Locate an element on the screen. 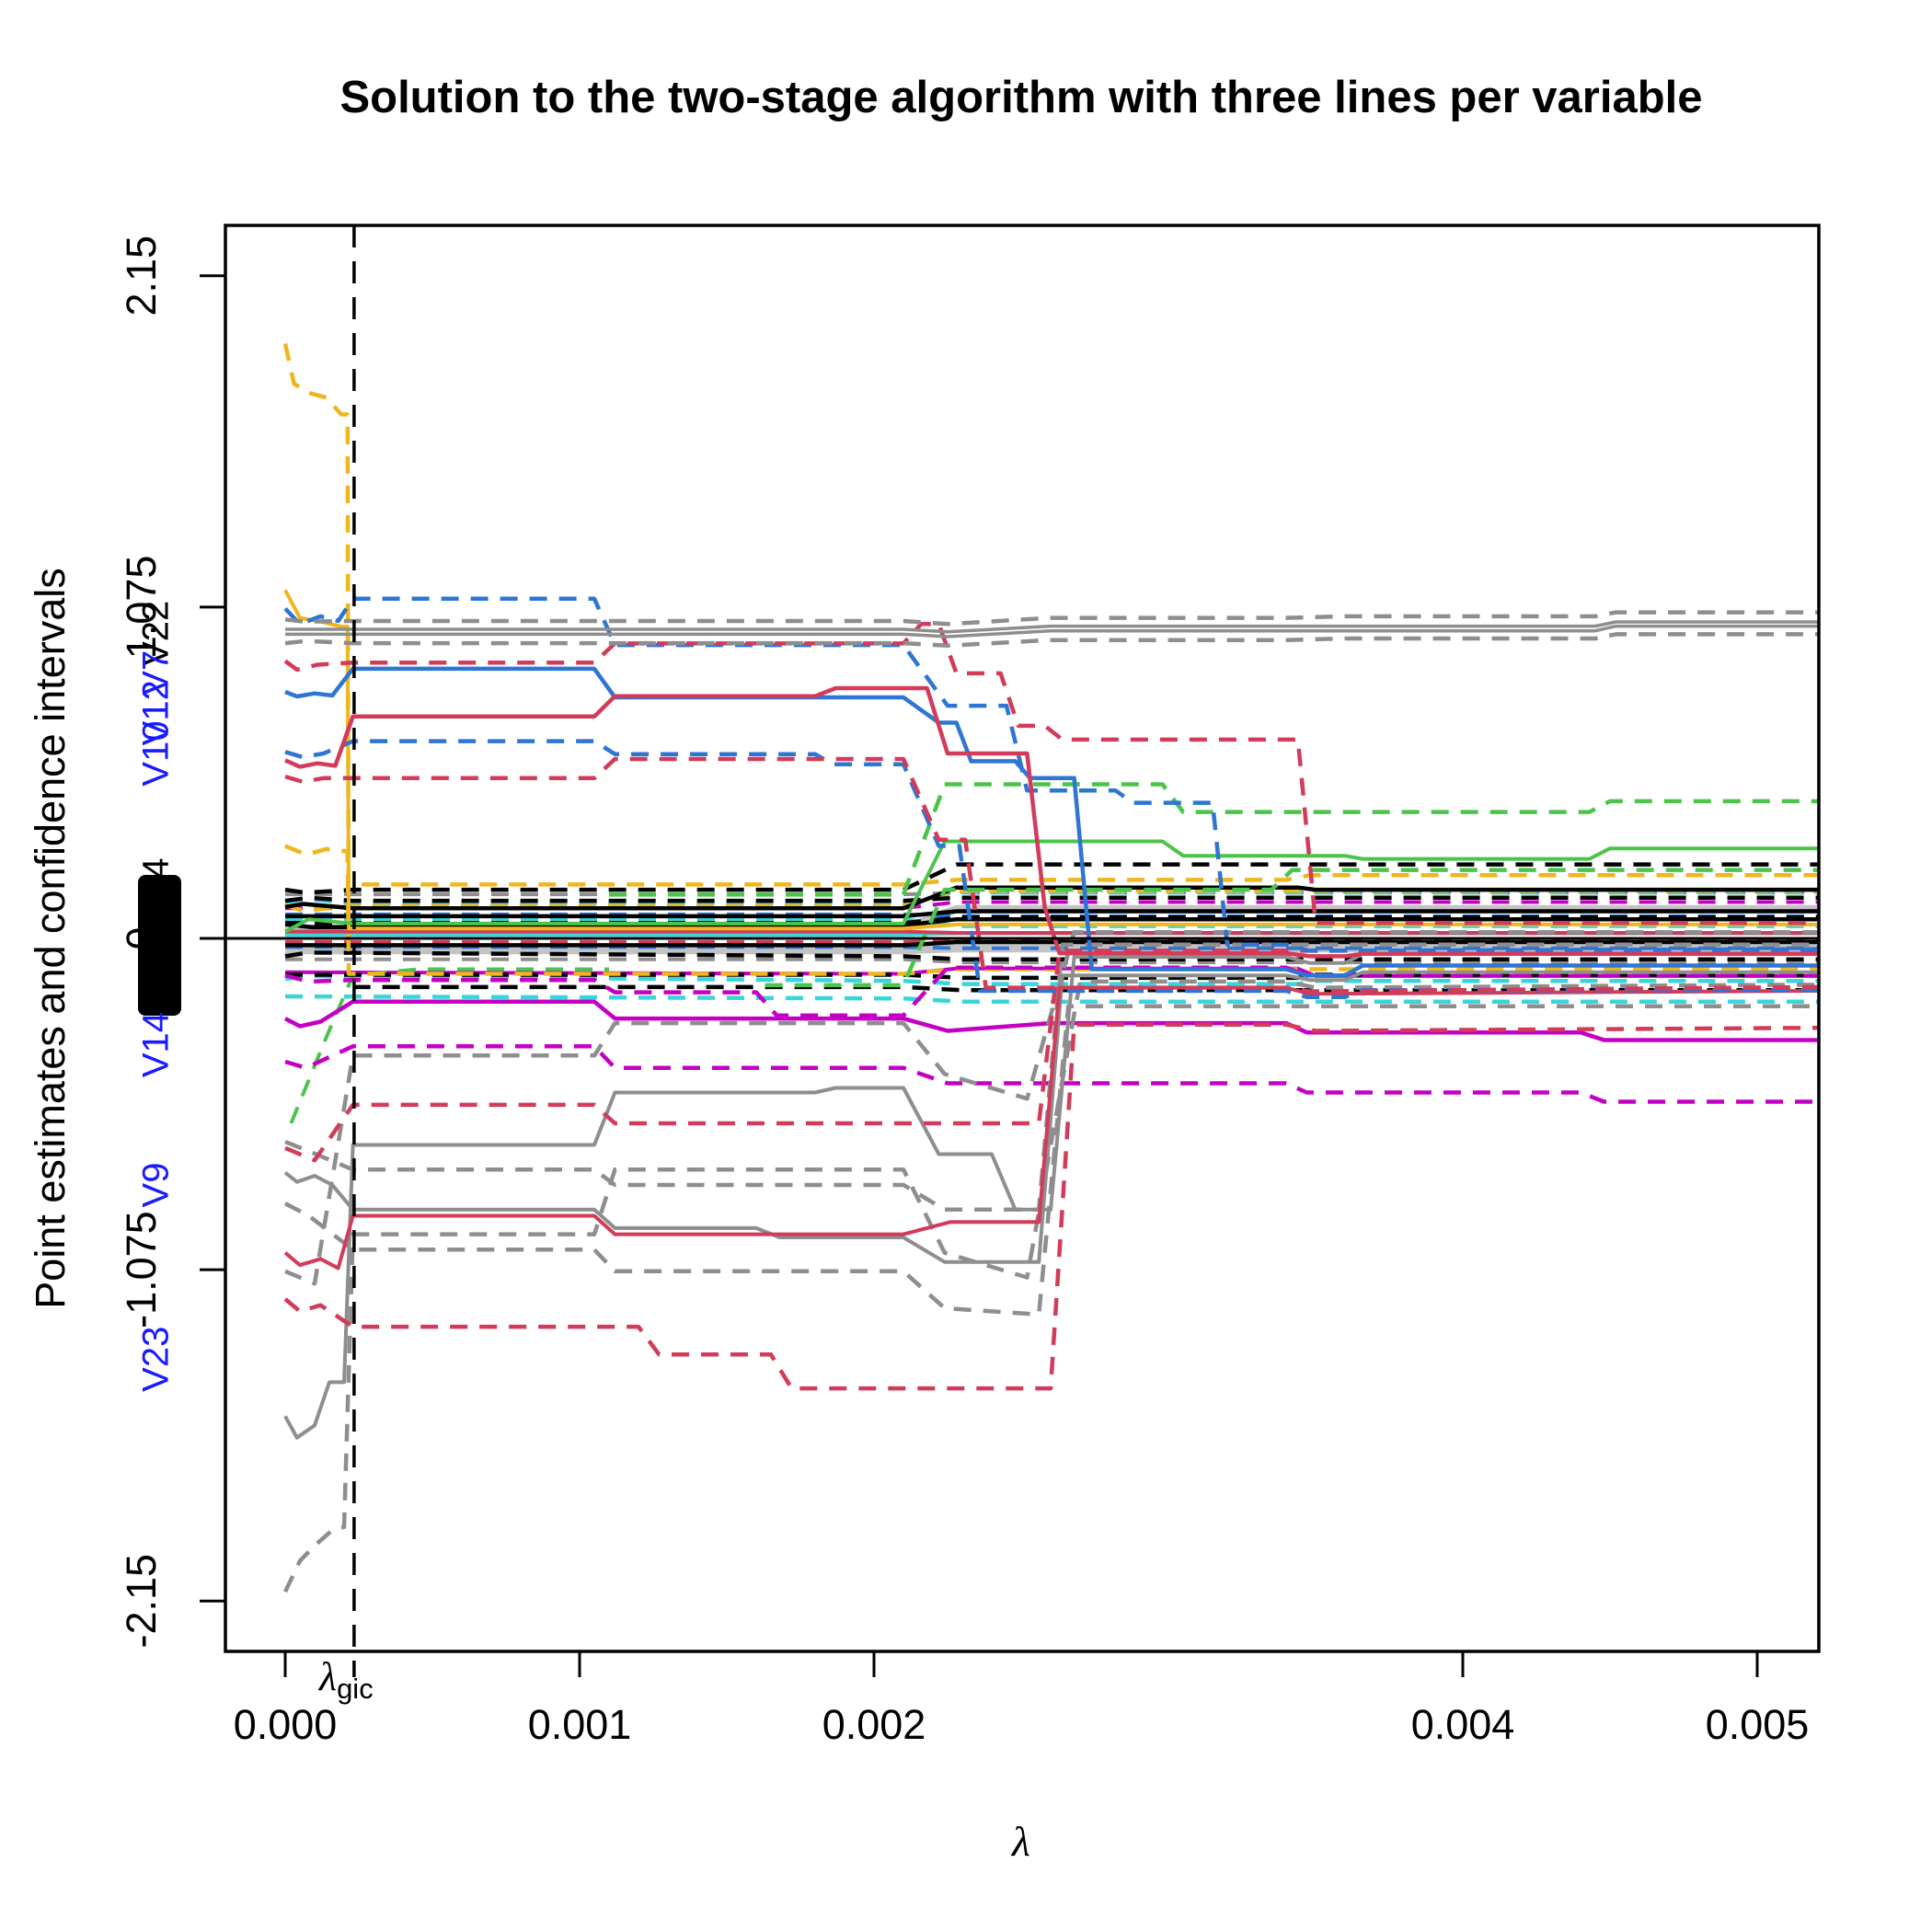 The image size is (1932, 1932). lambda-gic-annotation: λgic is located at coordinates (346, 1679).